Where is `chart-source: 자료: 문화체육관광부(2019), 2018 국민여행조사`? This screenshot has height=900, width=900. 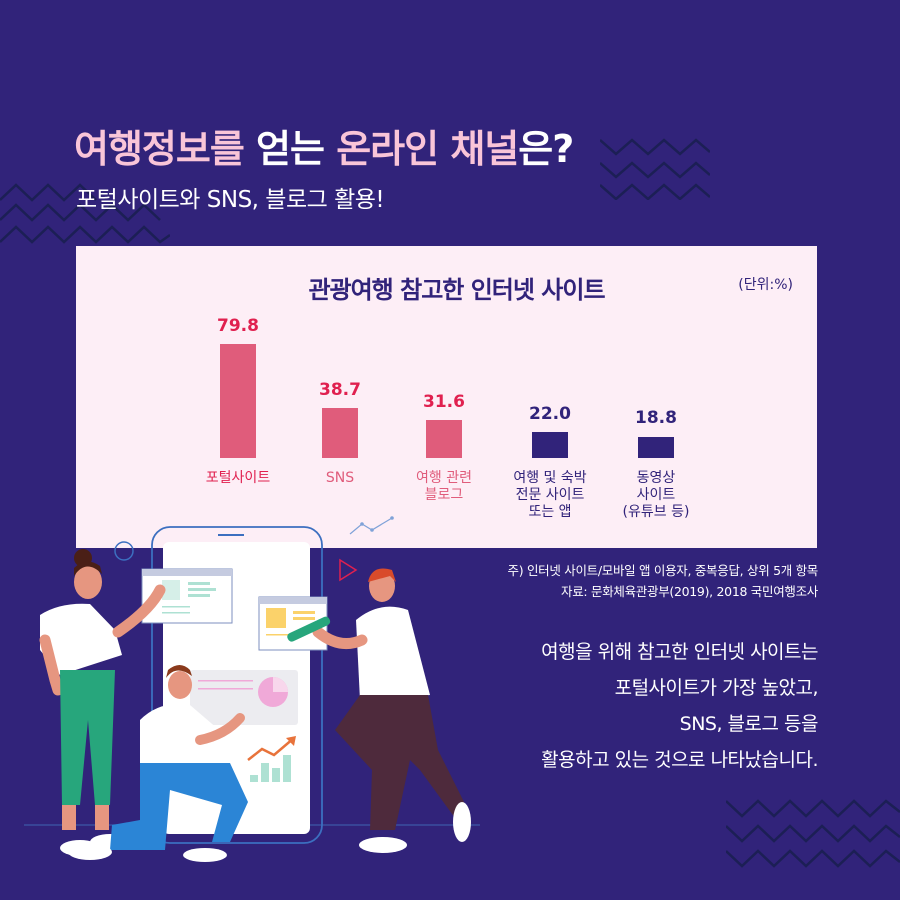
chart-source: 자료: 문화체육관광부(2019), 2018 국민여행조사 is located at coordinates (689, 591).